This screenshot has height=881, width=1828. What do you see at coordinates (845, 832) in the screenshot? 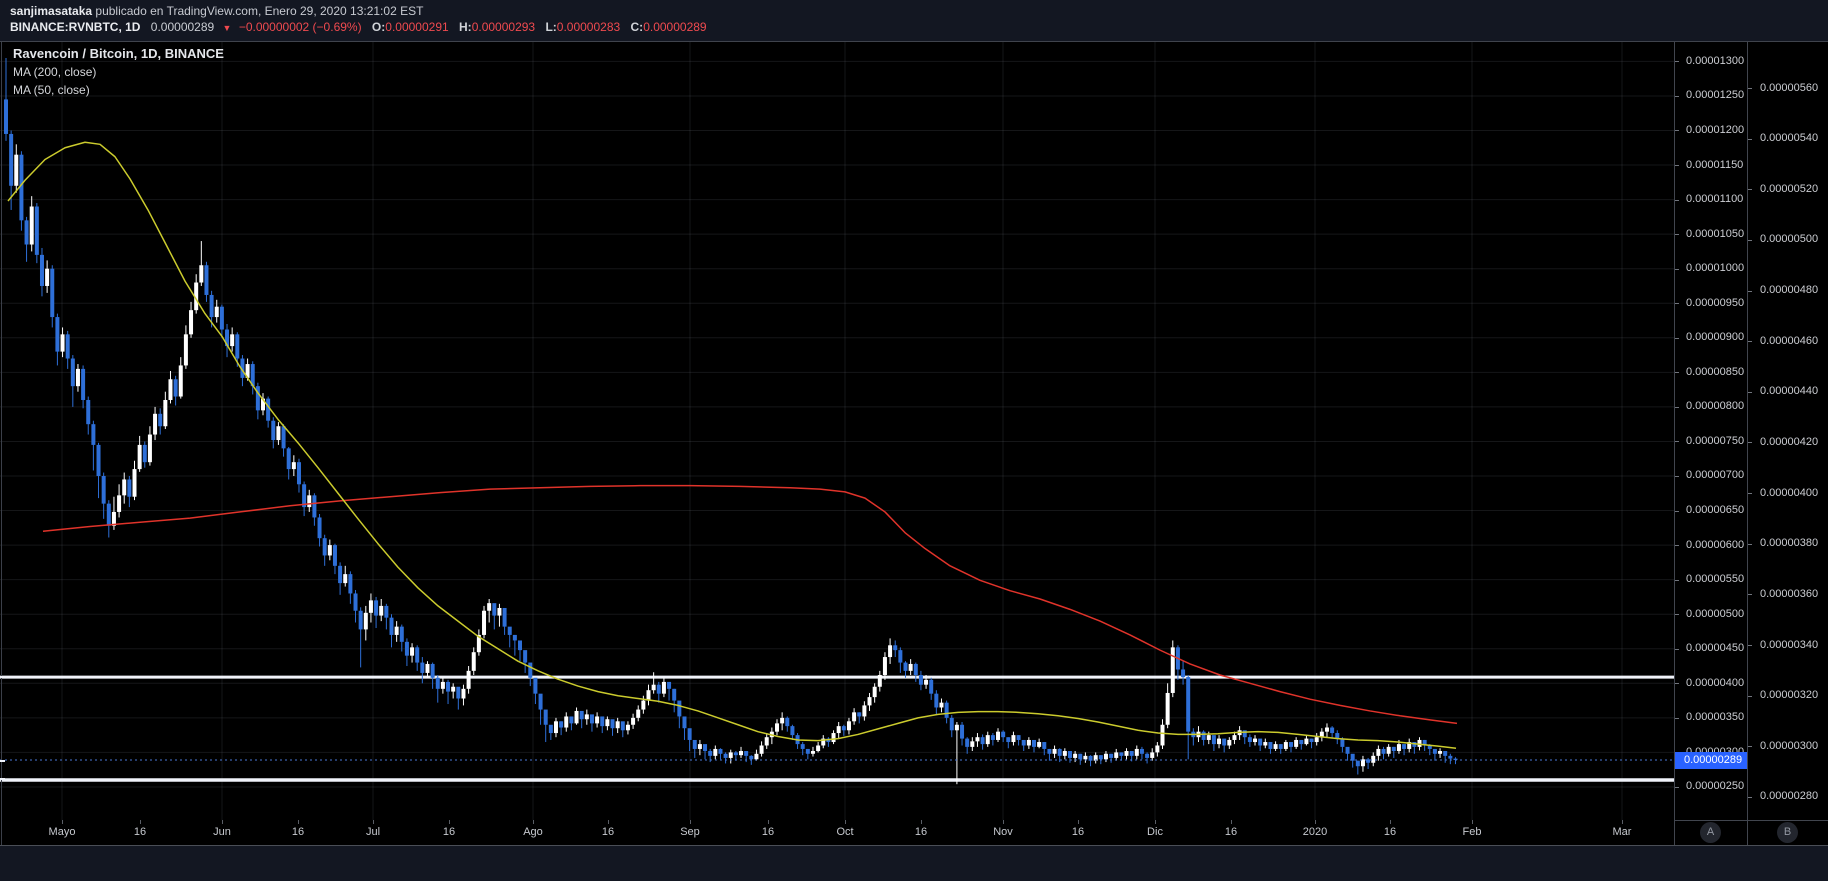
I see `time-axis-label: Oct` at bounding box center [845, 832].